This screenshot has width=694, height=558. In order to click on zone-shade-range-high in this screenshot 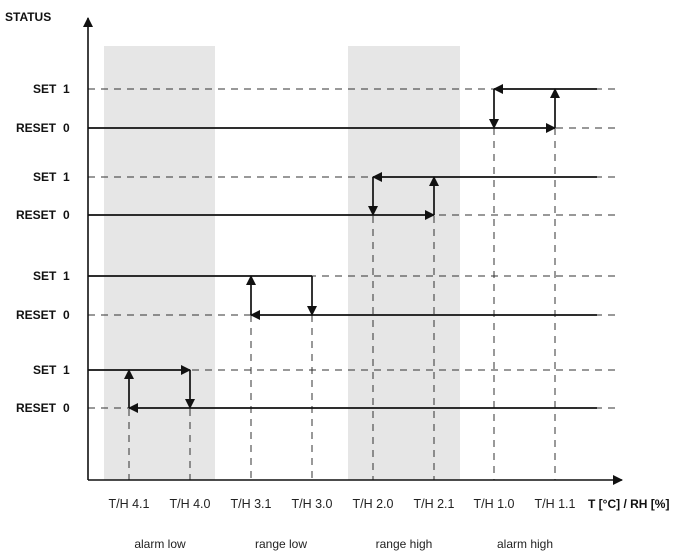, I will do `click(404, 263)`.